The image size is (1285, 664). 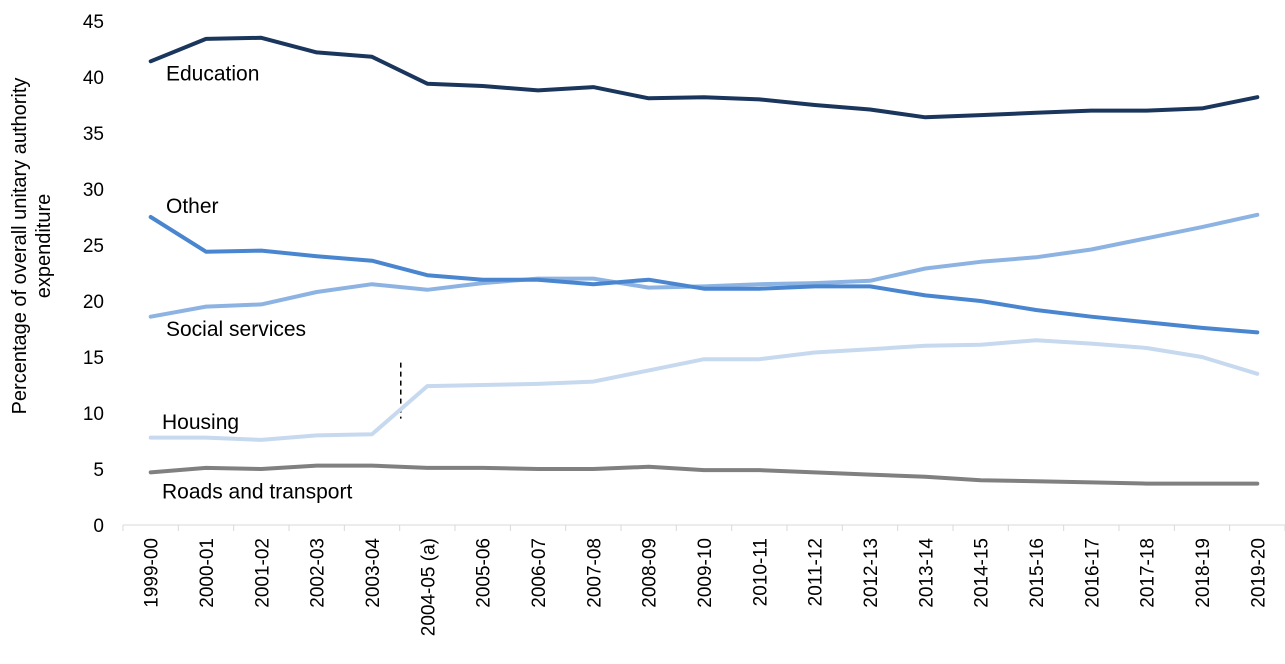 I want to click on y-tick-label: 35, so click(x=93, y=134).